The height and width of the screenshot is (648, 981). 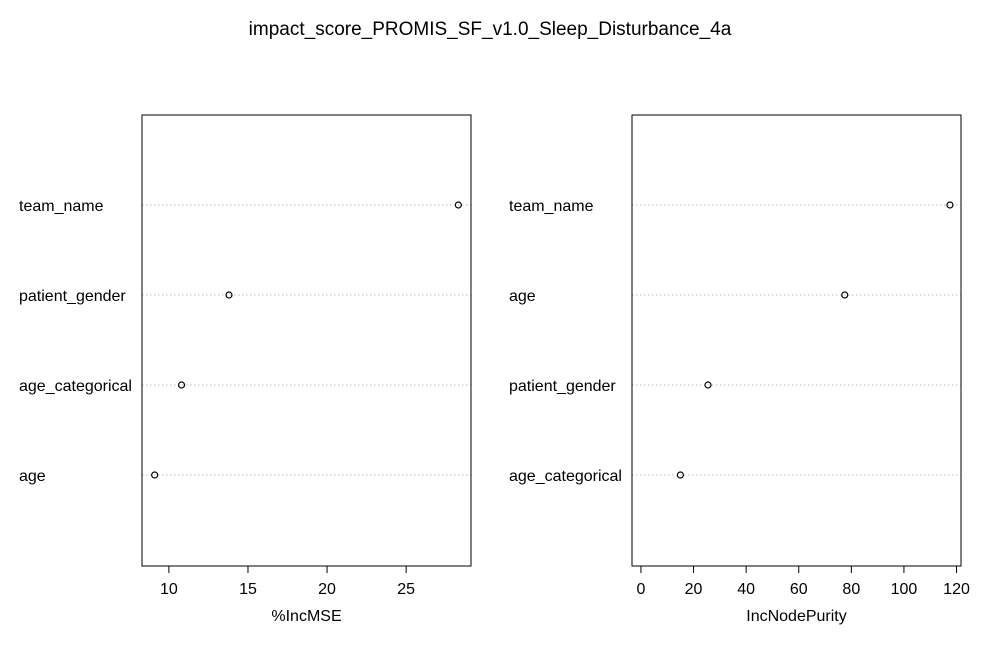 What do you see at coordinates (562, 386) in the screenshot?
I see `incnodepurity-category-label: patient_gender` at bounding box center [562, 386].